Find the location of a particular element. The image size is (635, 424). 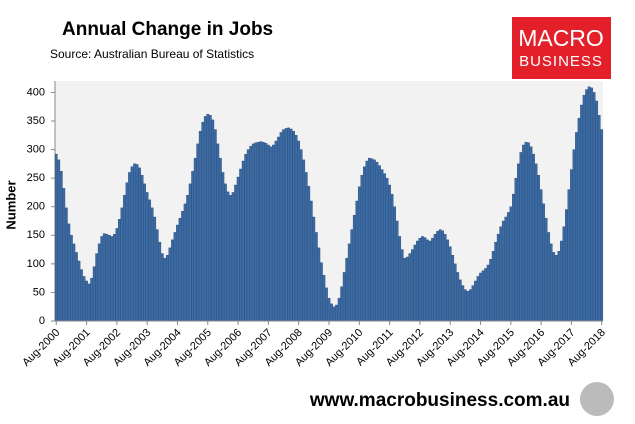

y-tick-label: 250 is located at coordinates (36, 178).